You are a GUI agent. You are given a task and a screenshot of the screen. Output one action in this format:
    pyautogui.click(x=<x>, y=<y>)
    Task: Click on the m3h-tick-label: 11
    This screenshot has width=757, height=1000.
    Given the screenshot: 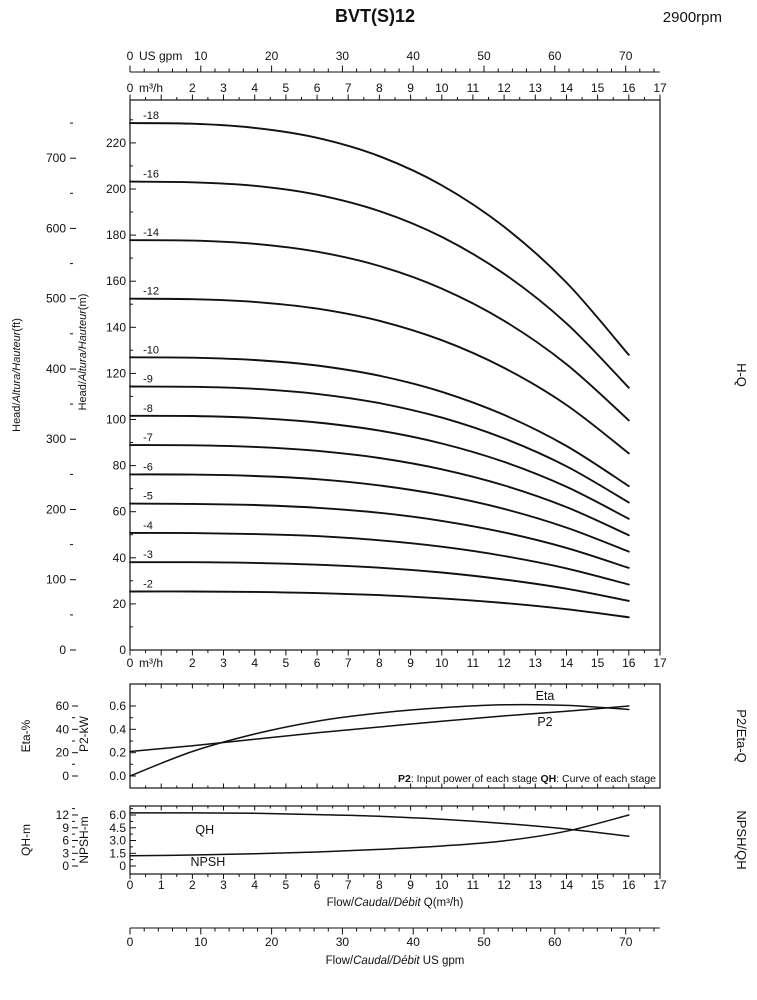 What is the action you would take?
    pyautogui.click(x=473, y=663)
    